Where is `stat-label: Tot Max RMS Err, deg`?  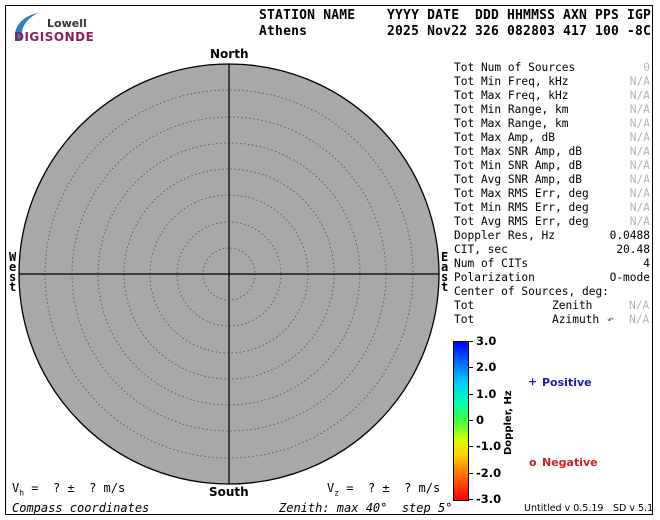 stat-label: Tot Max RMS Err, deg is located at coordinates (521, 193).